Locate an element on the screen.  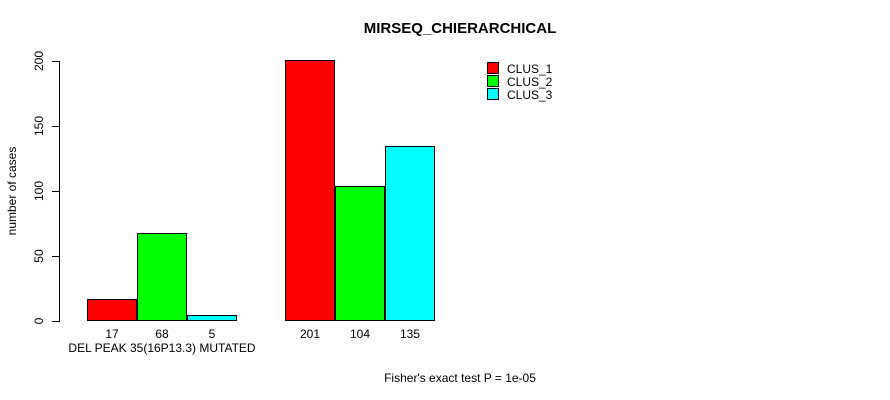
bar-clus_3-group1 is located at coordinates (212, 317).